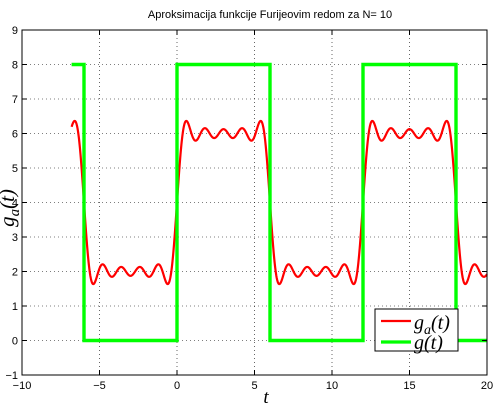 The height and width of the screenshot is (406, 494). Describe the element at coordinates (409, 386) in the screenshot. I see `x-tick-label: 15` at that location.